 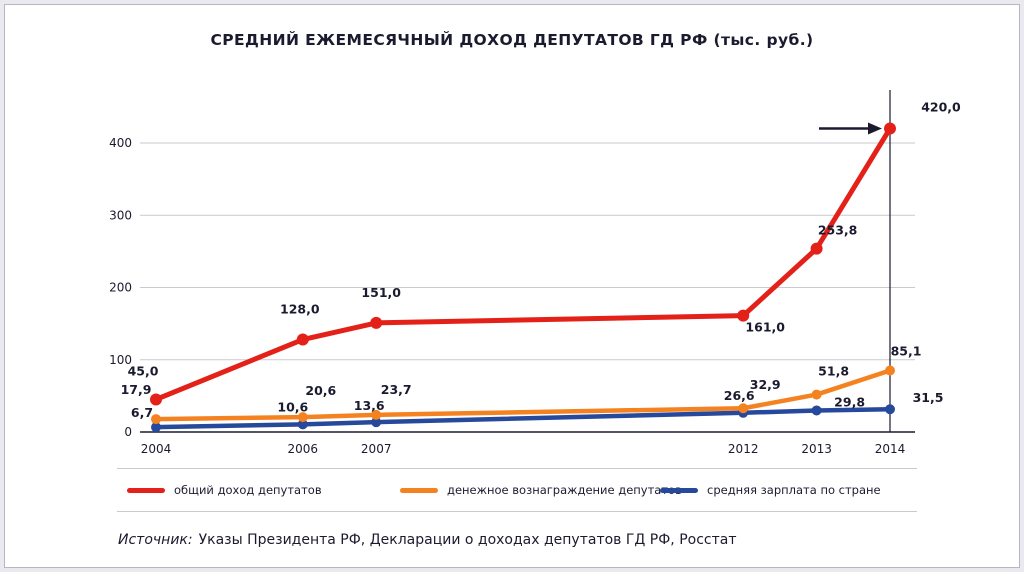 I want to click on legend-label-total-income: общий доход депутатов, so click(x=248, y=490).